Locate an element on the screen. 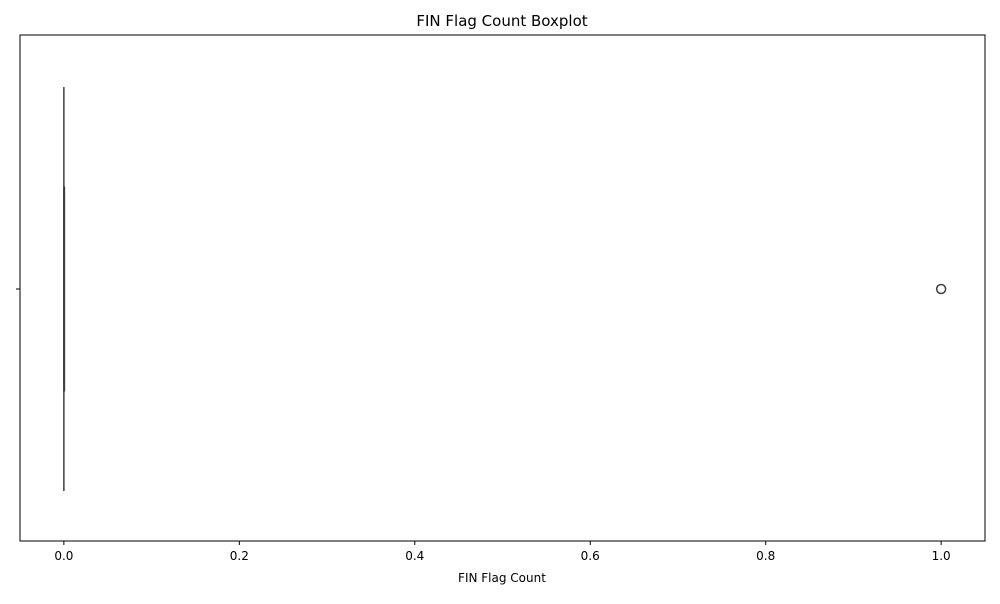 The image size is (1000, 604). box-group is located at coordinates (64, 289).